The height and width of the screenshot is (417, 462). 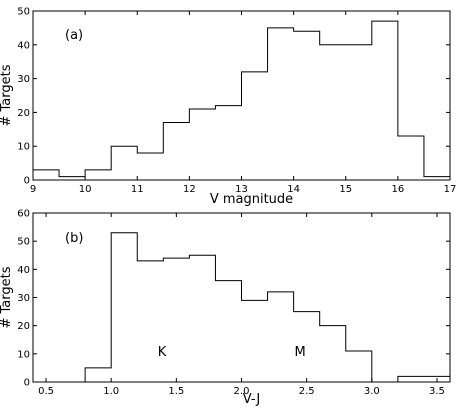 What do you see at coordinates (398, 189) in the screenshot?
I see `panel-a-xtick-label: 16` at bounding box center [398, 189].